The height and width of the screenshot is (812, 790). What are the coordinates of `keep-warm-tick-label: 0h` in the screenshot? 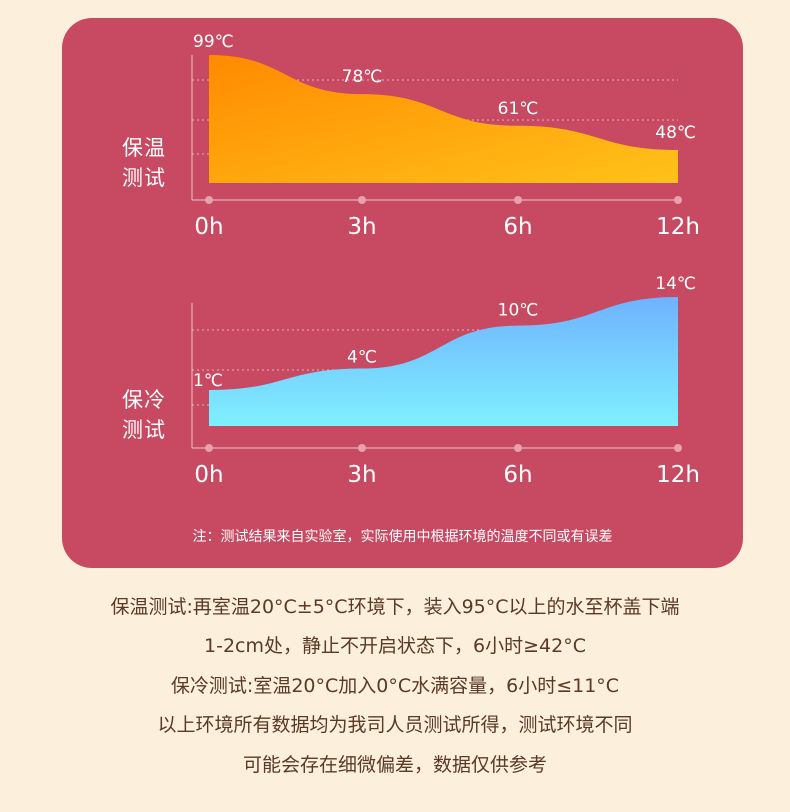 It's located at (208, 227).